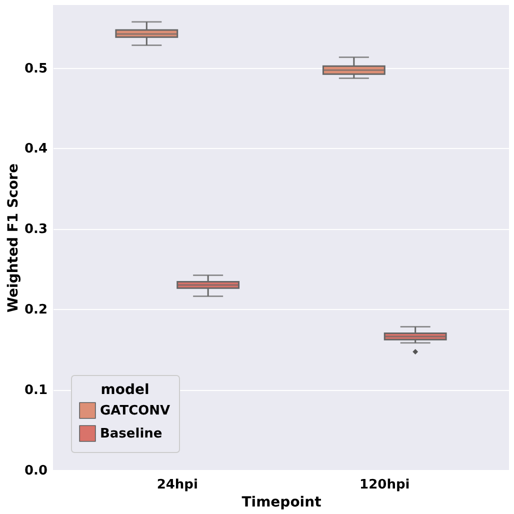 This screenshot has width=514, height=514. What do you see at coordinates (282, 502) in the screenshot?
I see `x-axis-title: Timepoint` at bounding box center [282, 502].